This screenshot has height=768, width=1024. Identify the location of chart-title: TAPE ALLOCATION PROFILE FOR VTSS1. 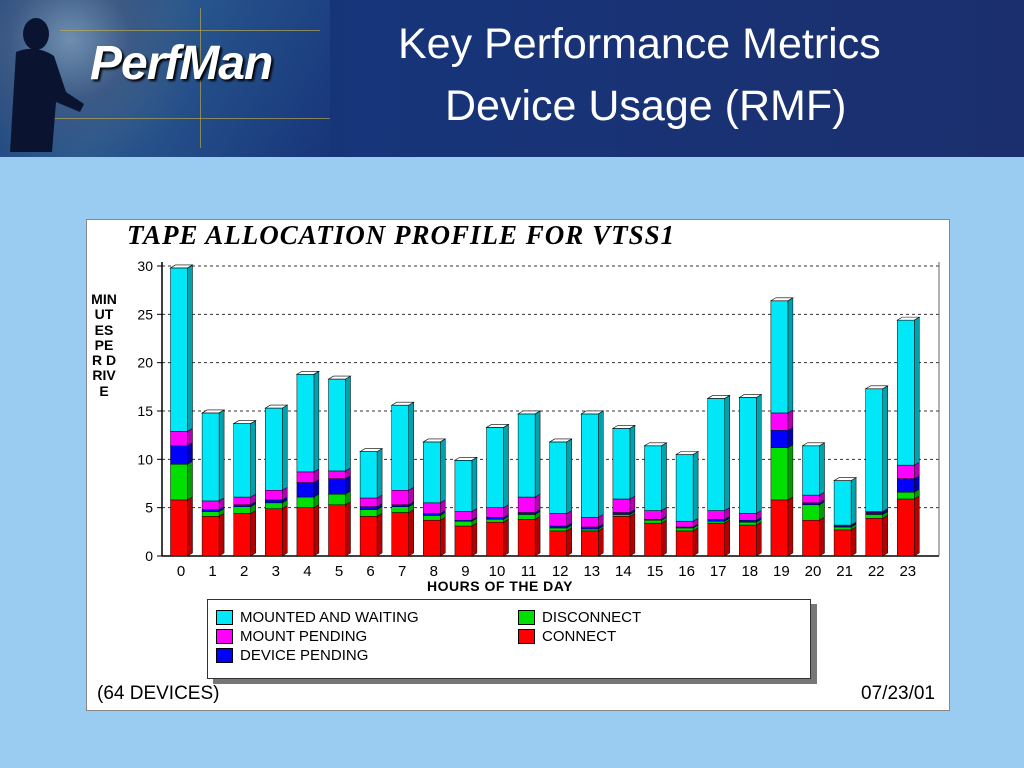
(401, 235).